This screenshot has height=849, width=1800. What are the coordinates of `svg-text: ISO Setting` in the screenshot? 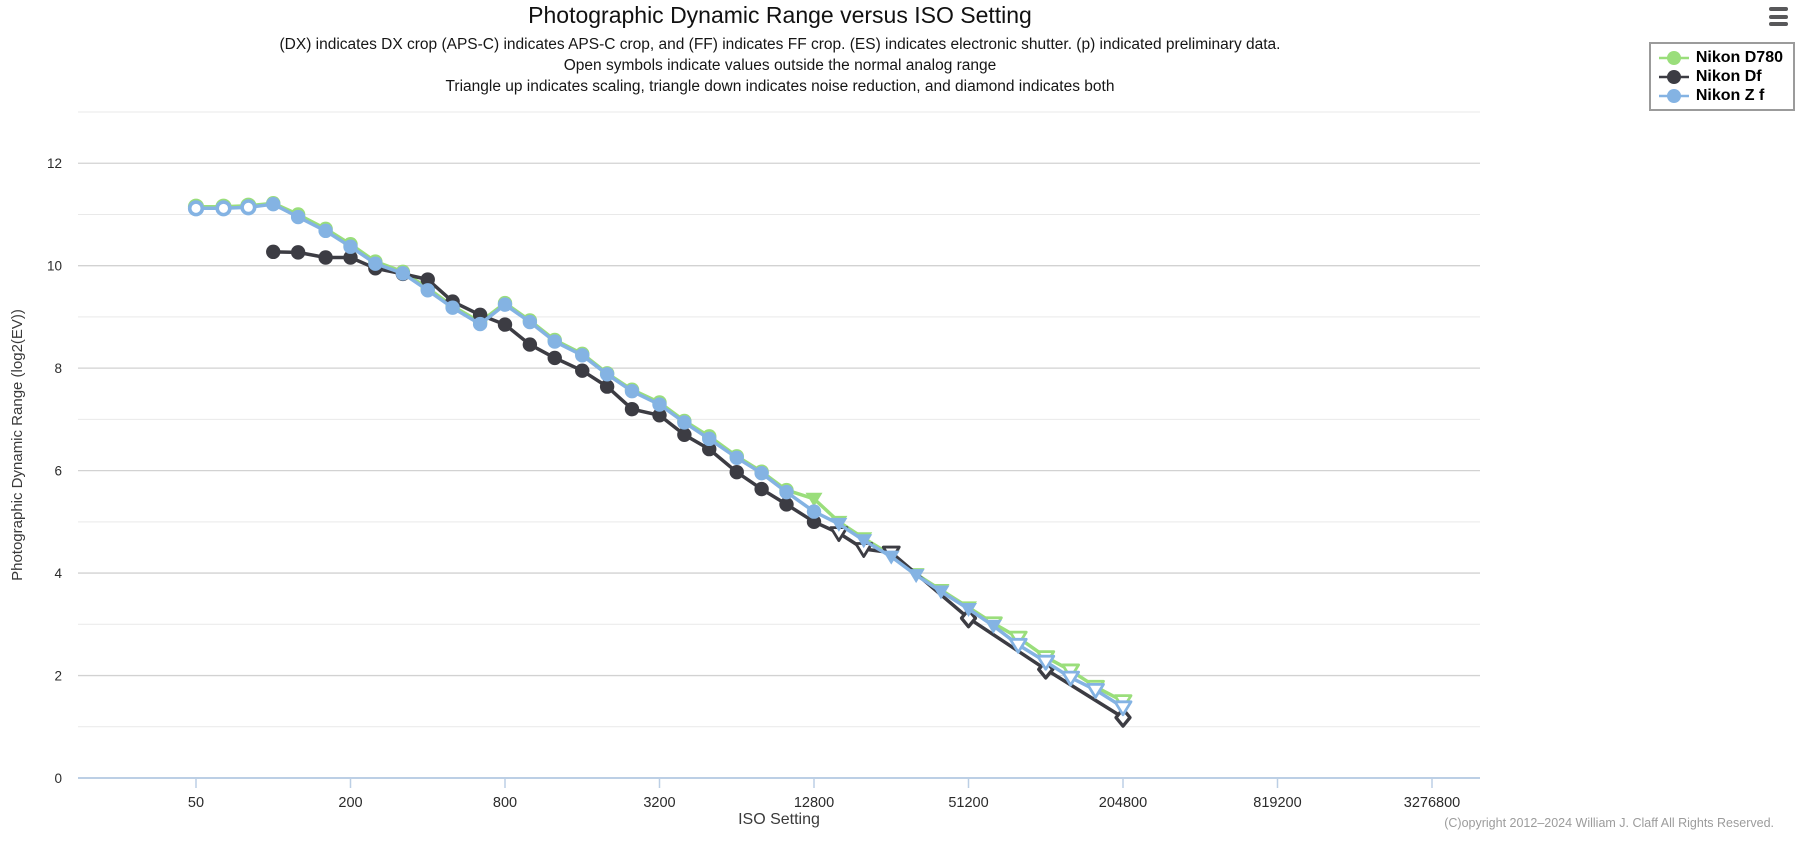 It's located at (779, 819).